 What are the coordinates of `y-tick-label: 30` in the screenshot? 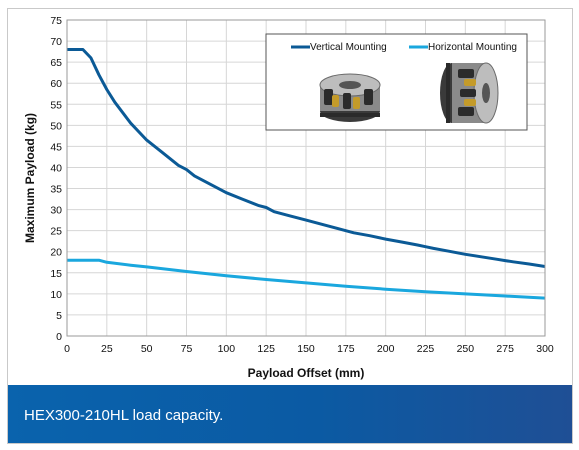 It's located at (56, 211).